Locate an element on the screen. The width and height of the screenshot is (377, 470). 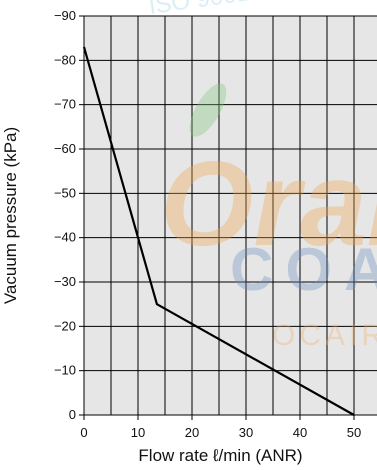
x-axis-ticks: 0 10 20 30 40 50 is located at coordinates (220, 427).